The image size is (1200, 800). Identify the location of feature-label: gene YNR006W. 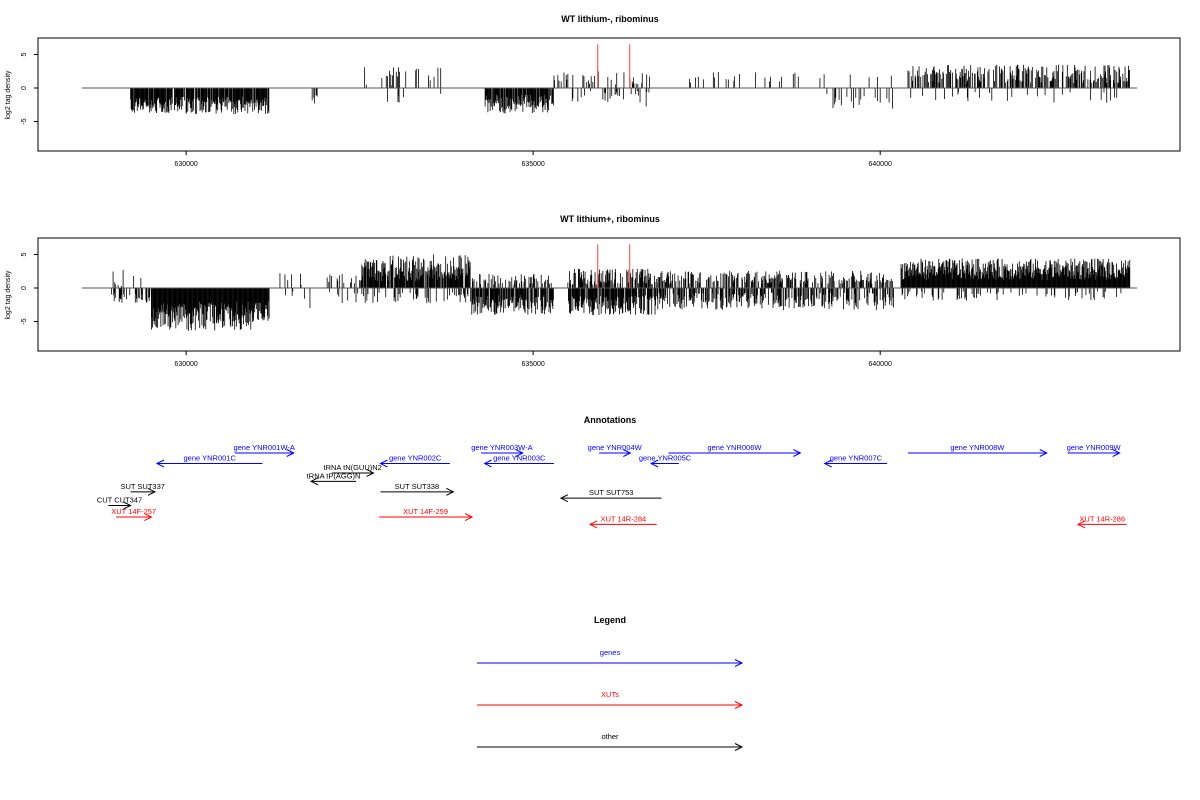
(734, 447).